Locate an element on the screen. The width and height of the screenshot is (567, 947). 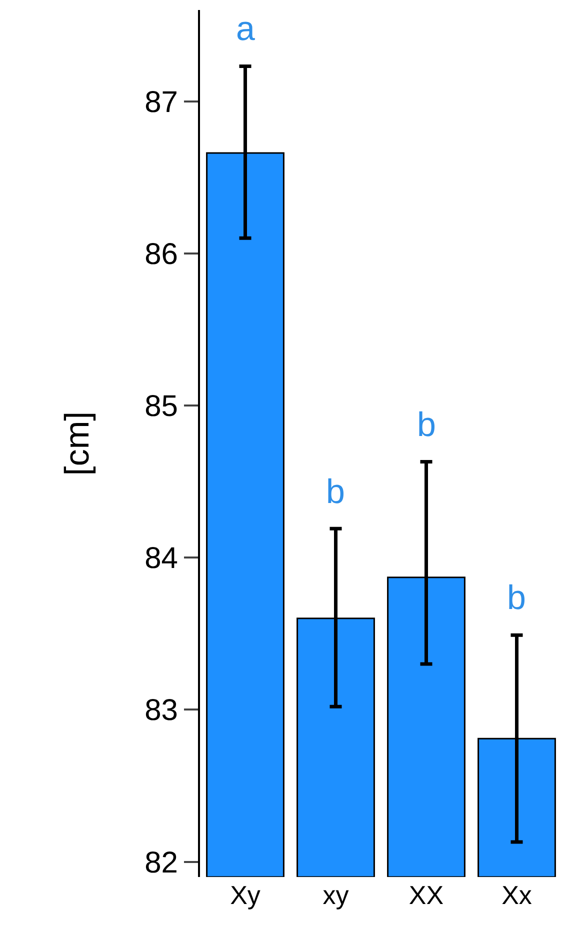
y-tick-label: 82 is located at coordinates (161, 863).